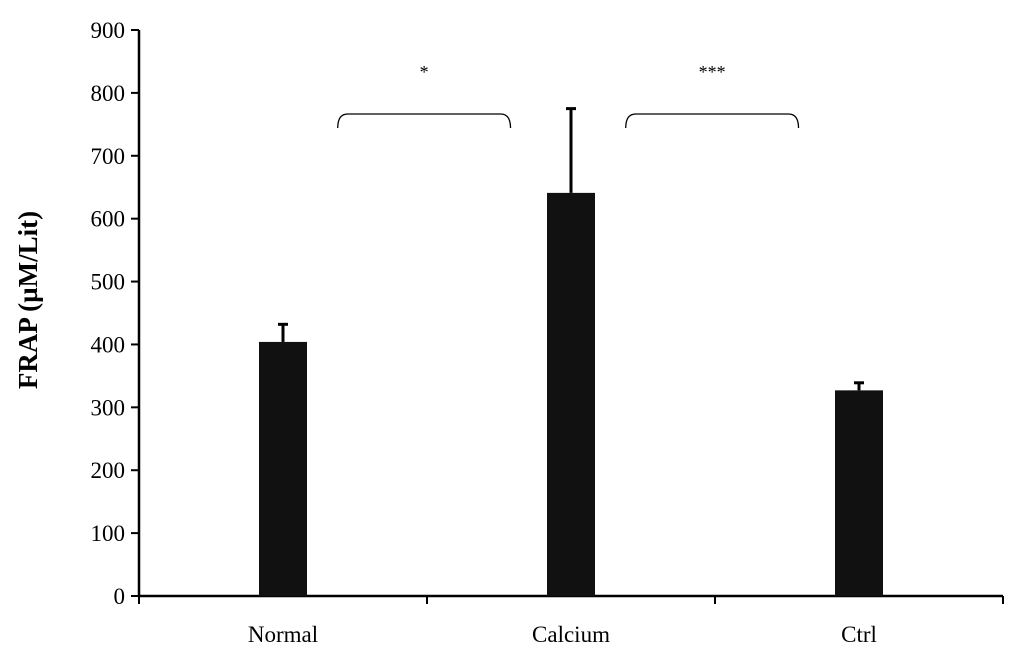 The image size is (1019, 670). What do you see at coordinates (571, 634) in the screenshot?
I see `x-tick-label: Calcium` at bounding box center [571, 634].